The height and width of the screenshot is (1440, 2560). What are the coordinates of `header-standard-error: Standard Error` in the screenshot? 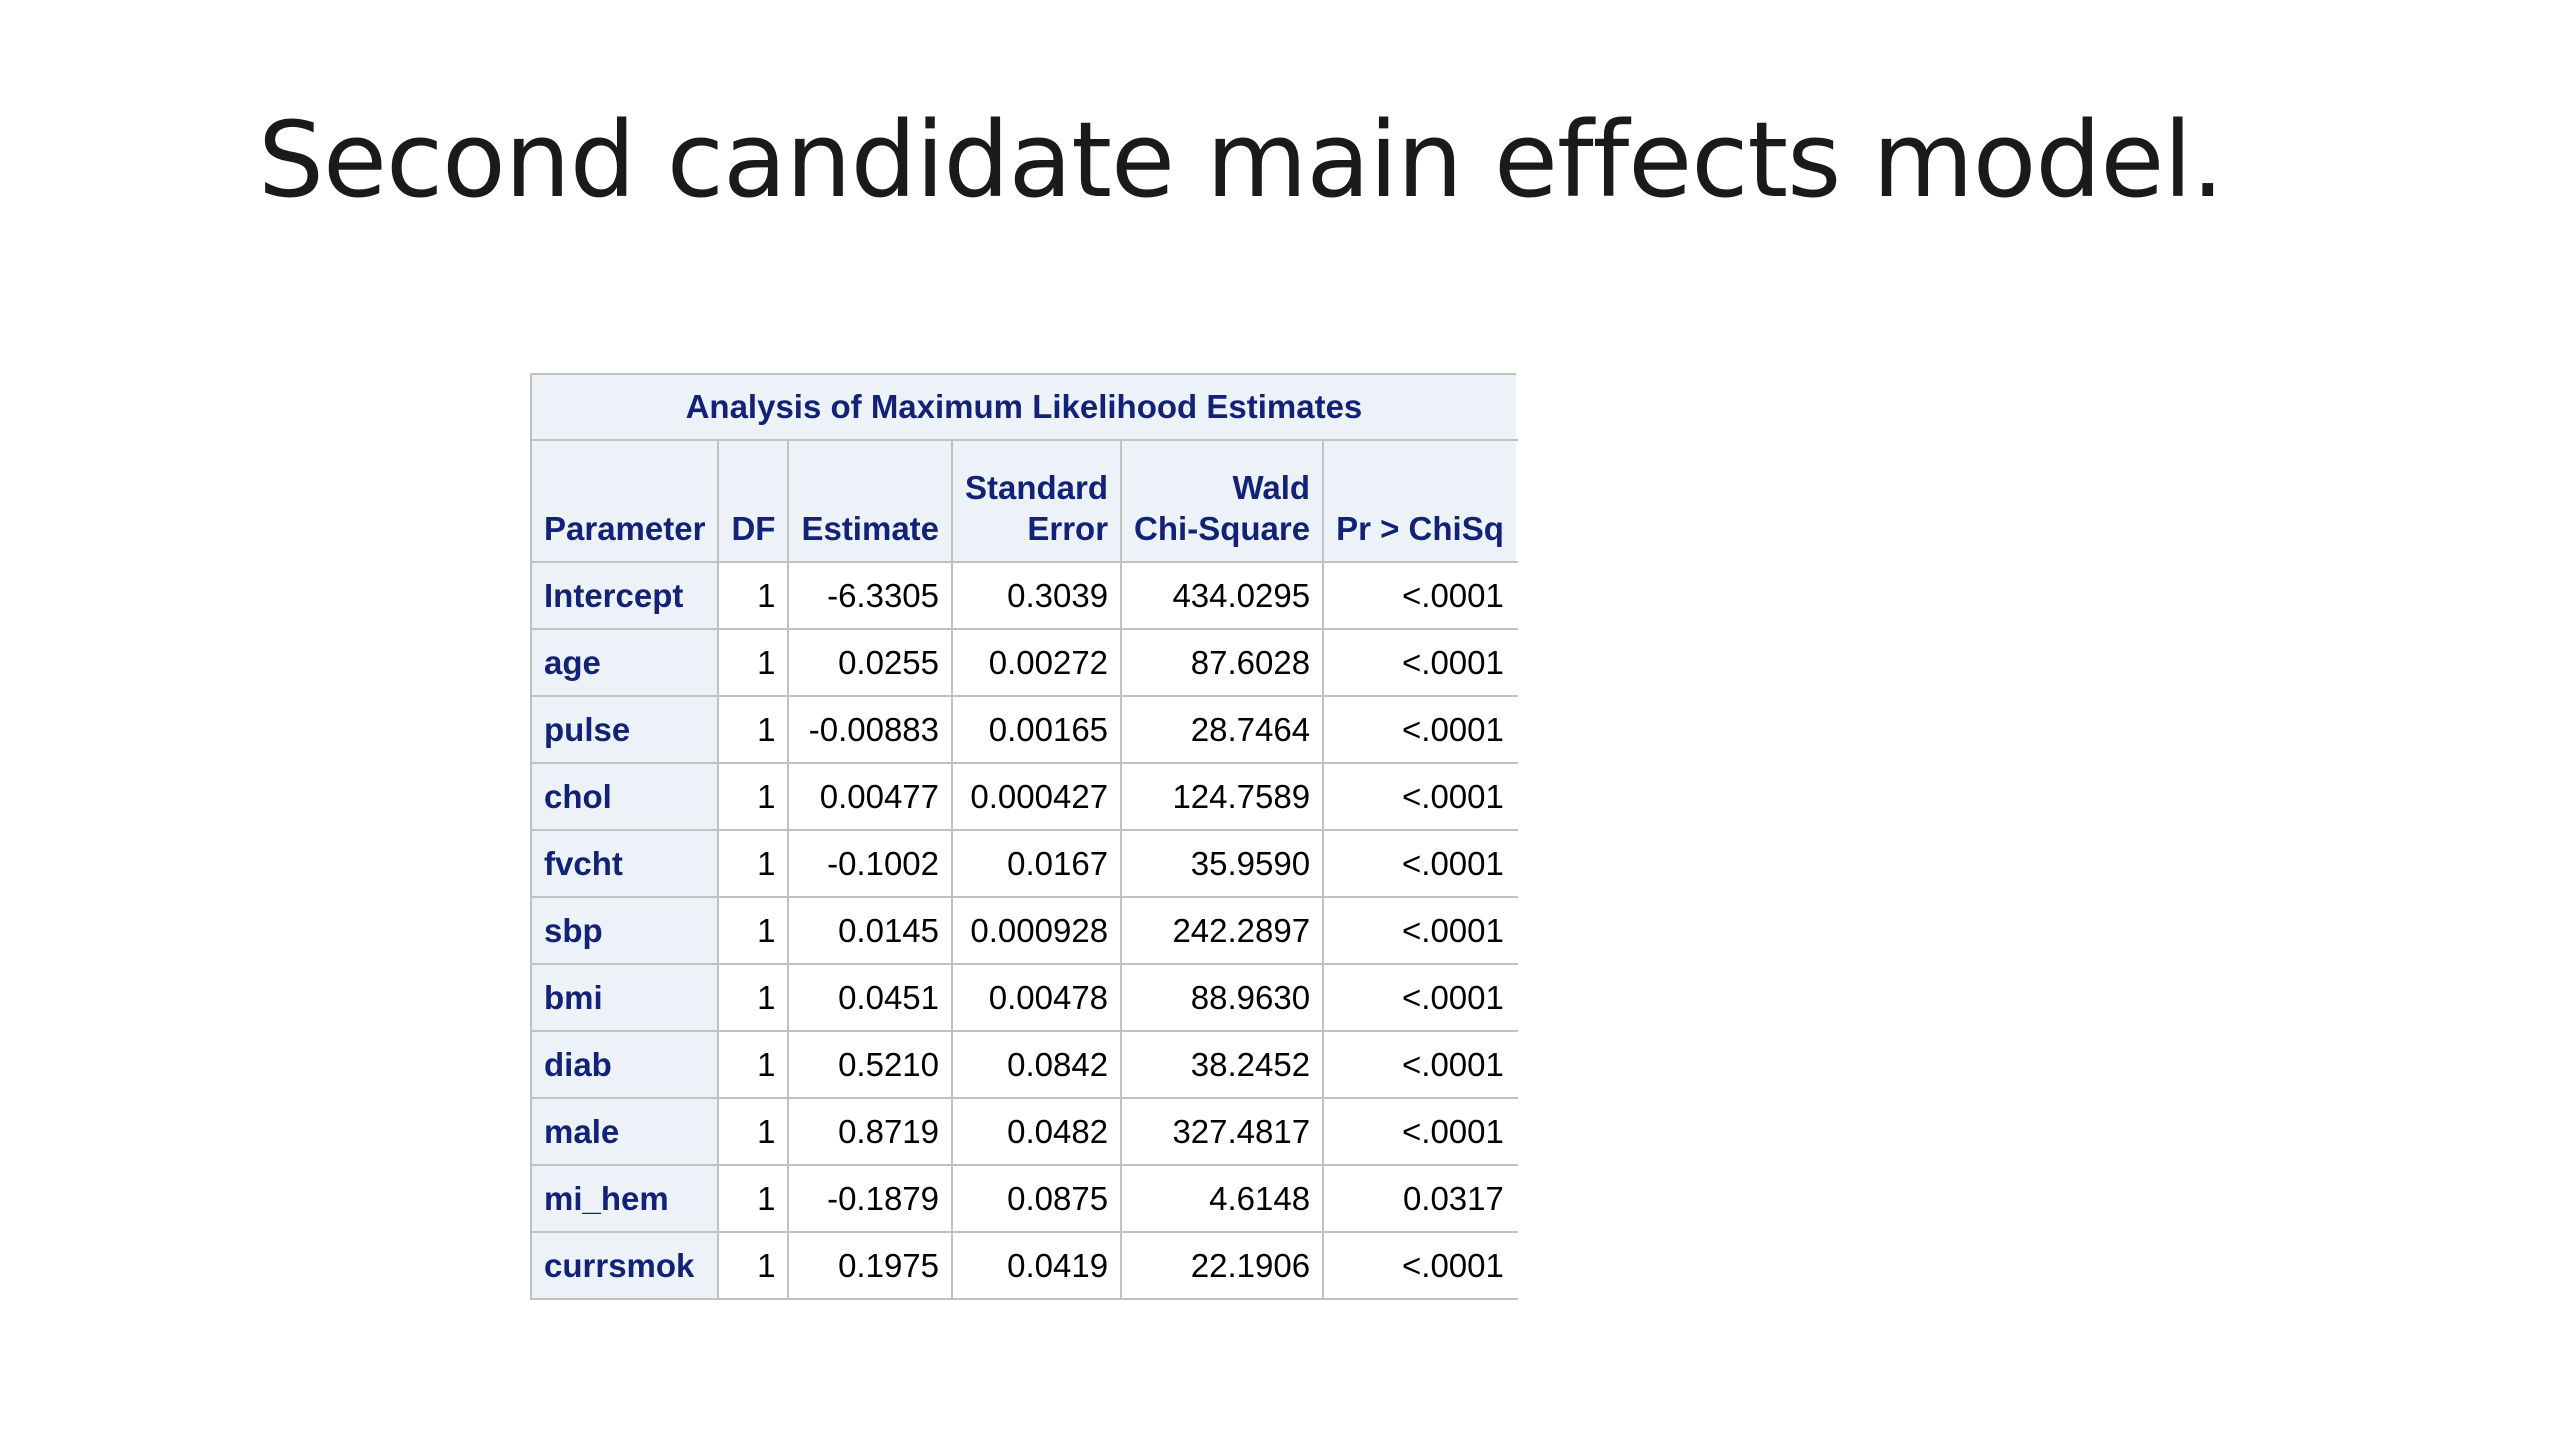 It's located at (1037, 501).